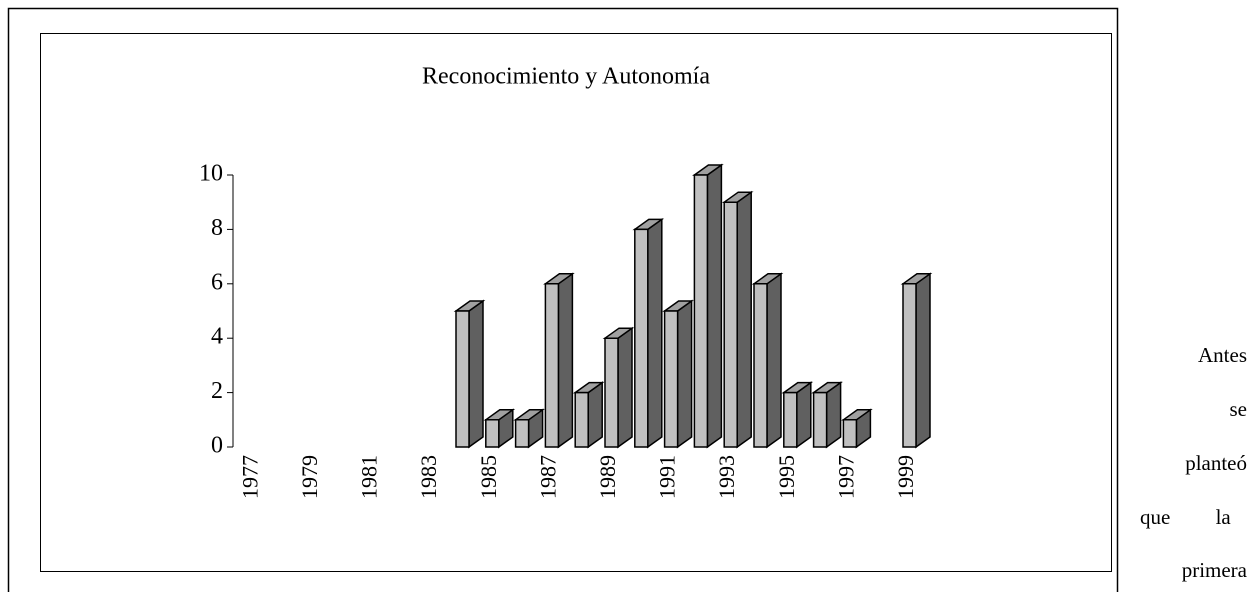 The image size is (1256, 597). What do you see at coordinates (217, 337) in the screenshot?
I see `y-tick-label: 4` at bounding box center [217, 337].